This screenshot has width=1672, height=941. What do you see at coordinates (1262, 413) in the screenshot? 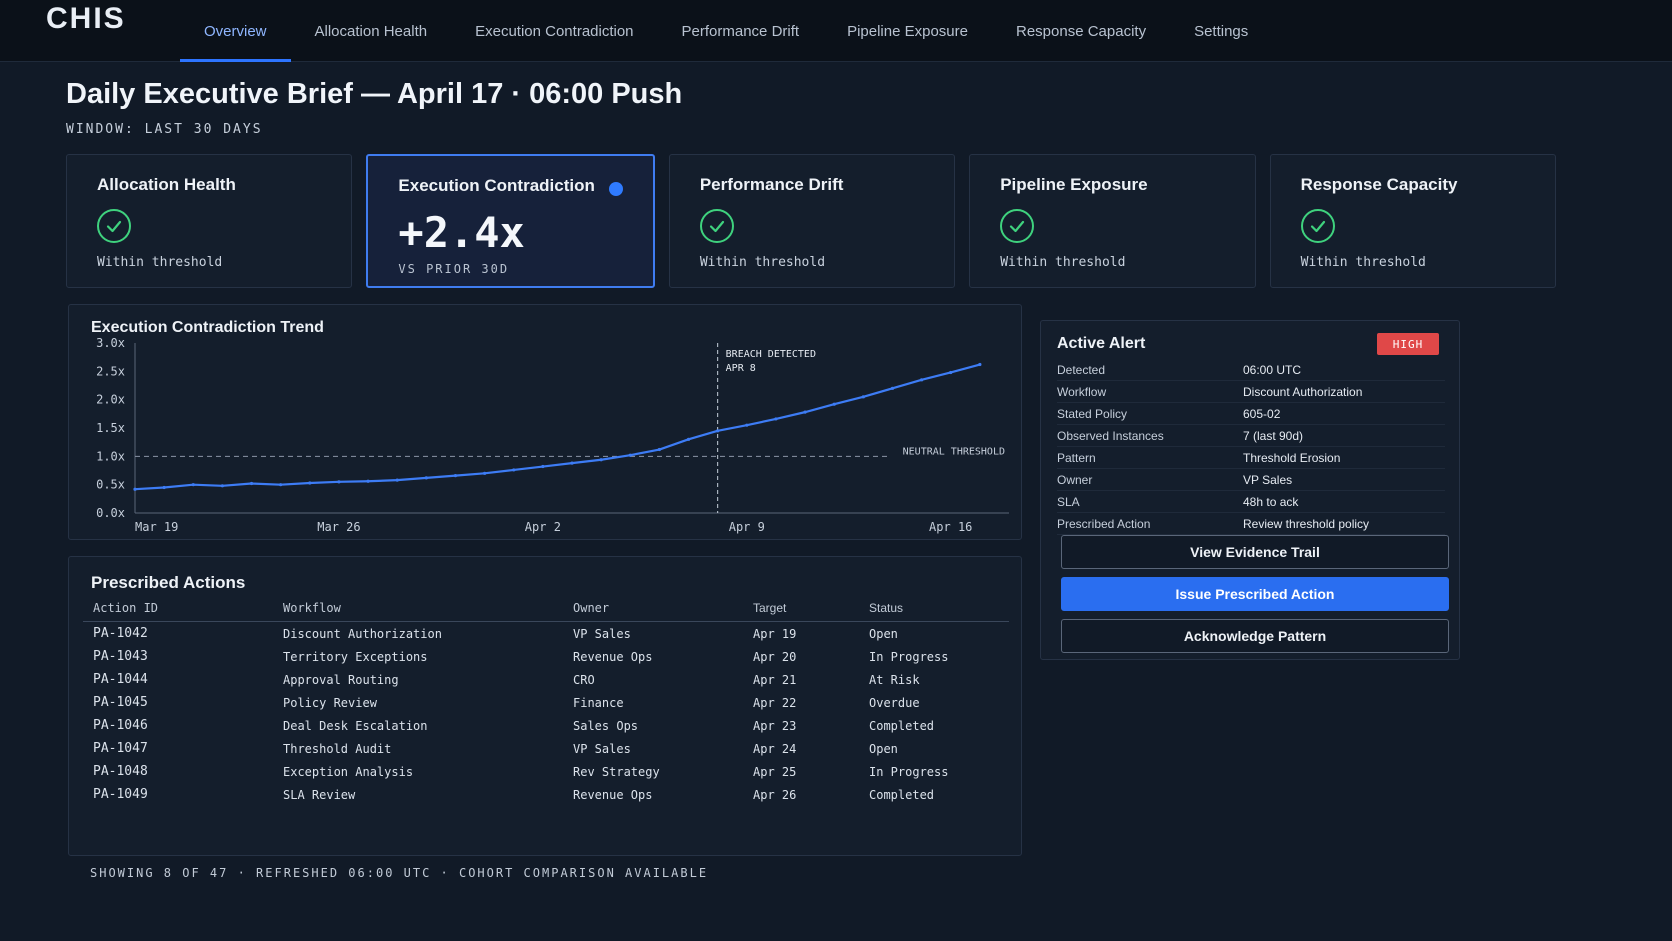
I see `detail-value: 605-02` at bounding box center [1262, 413].